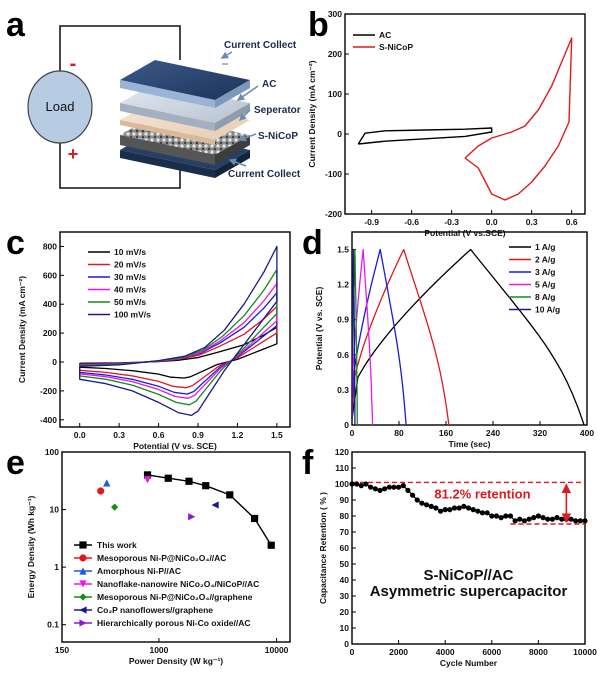 This screenshot has height=679, width=600. I want to click on y-axis-label: Potential (V vs. SCE), so click(319, 329).